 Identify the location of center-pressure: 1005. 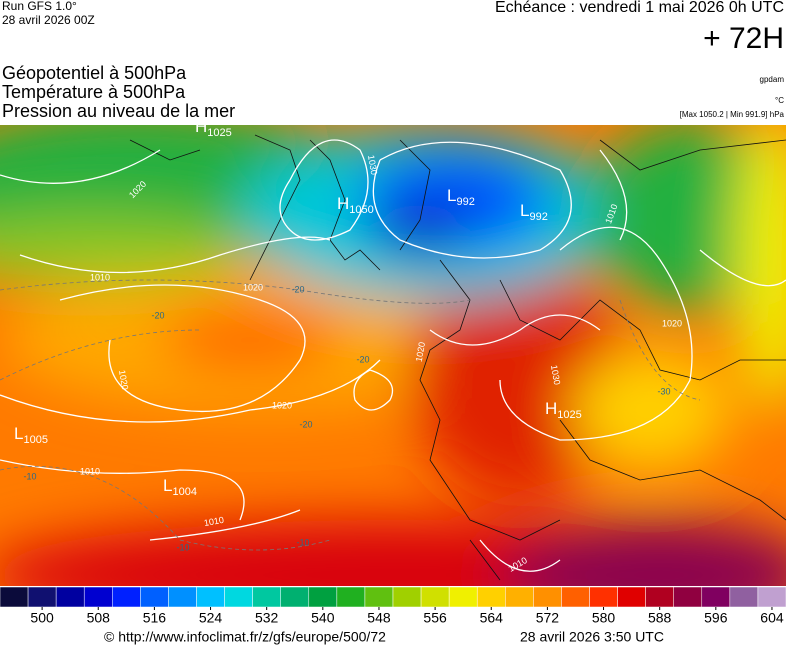
(35, 440).